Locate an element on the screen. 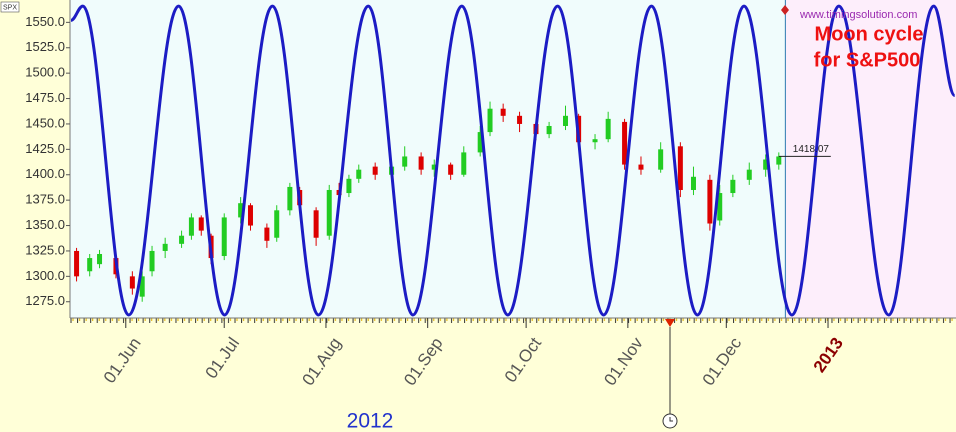 Image resolution: width=956 pixels, height=432 pixels. y-tick-label: 1500.0 is located at coordinates (45, 72).